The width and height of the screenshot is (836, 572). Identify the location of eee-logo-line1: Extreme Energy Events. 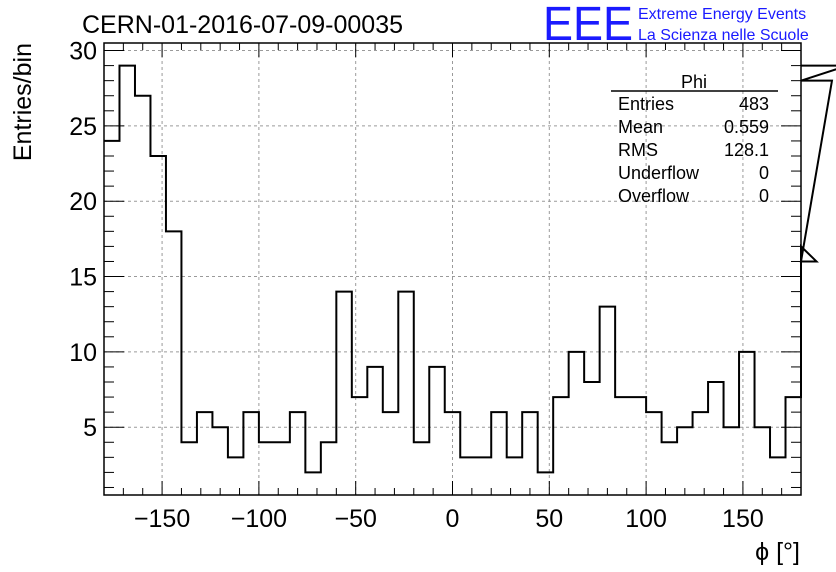
(722, 14).